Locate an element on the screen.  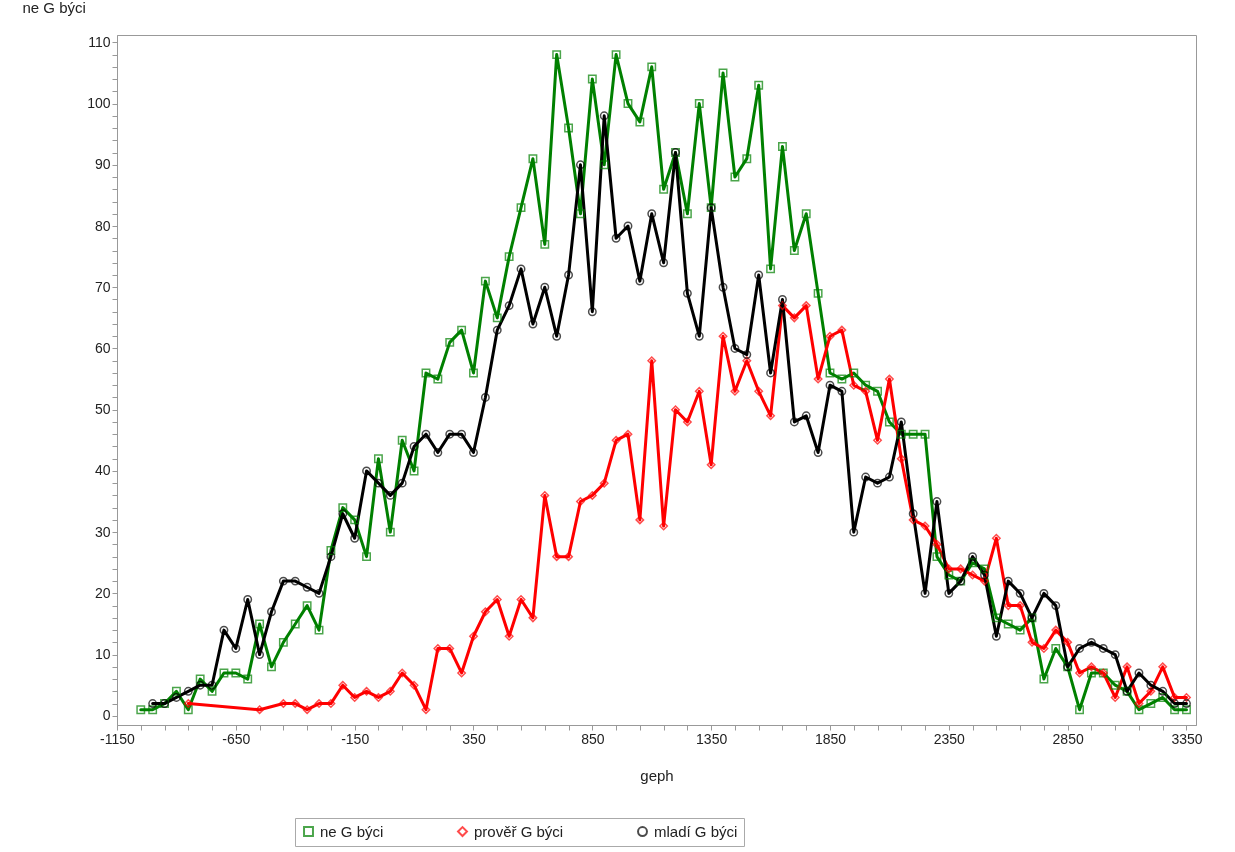
x-axis-title: geph is located at coordinates (657, 775).